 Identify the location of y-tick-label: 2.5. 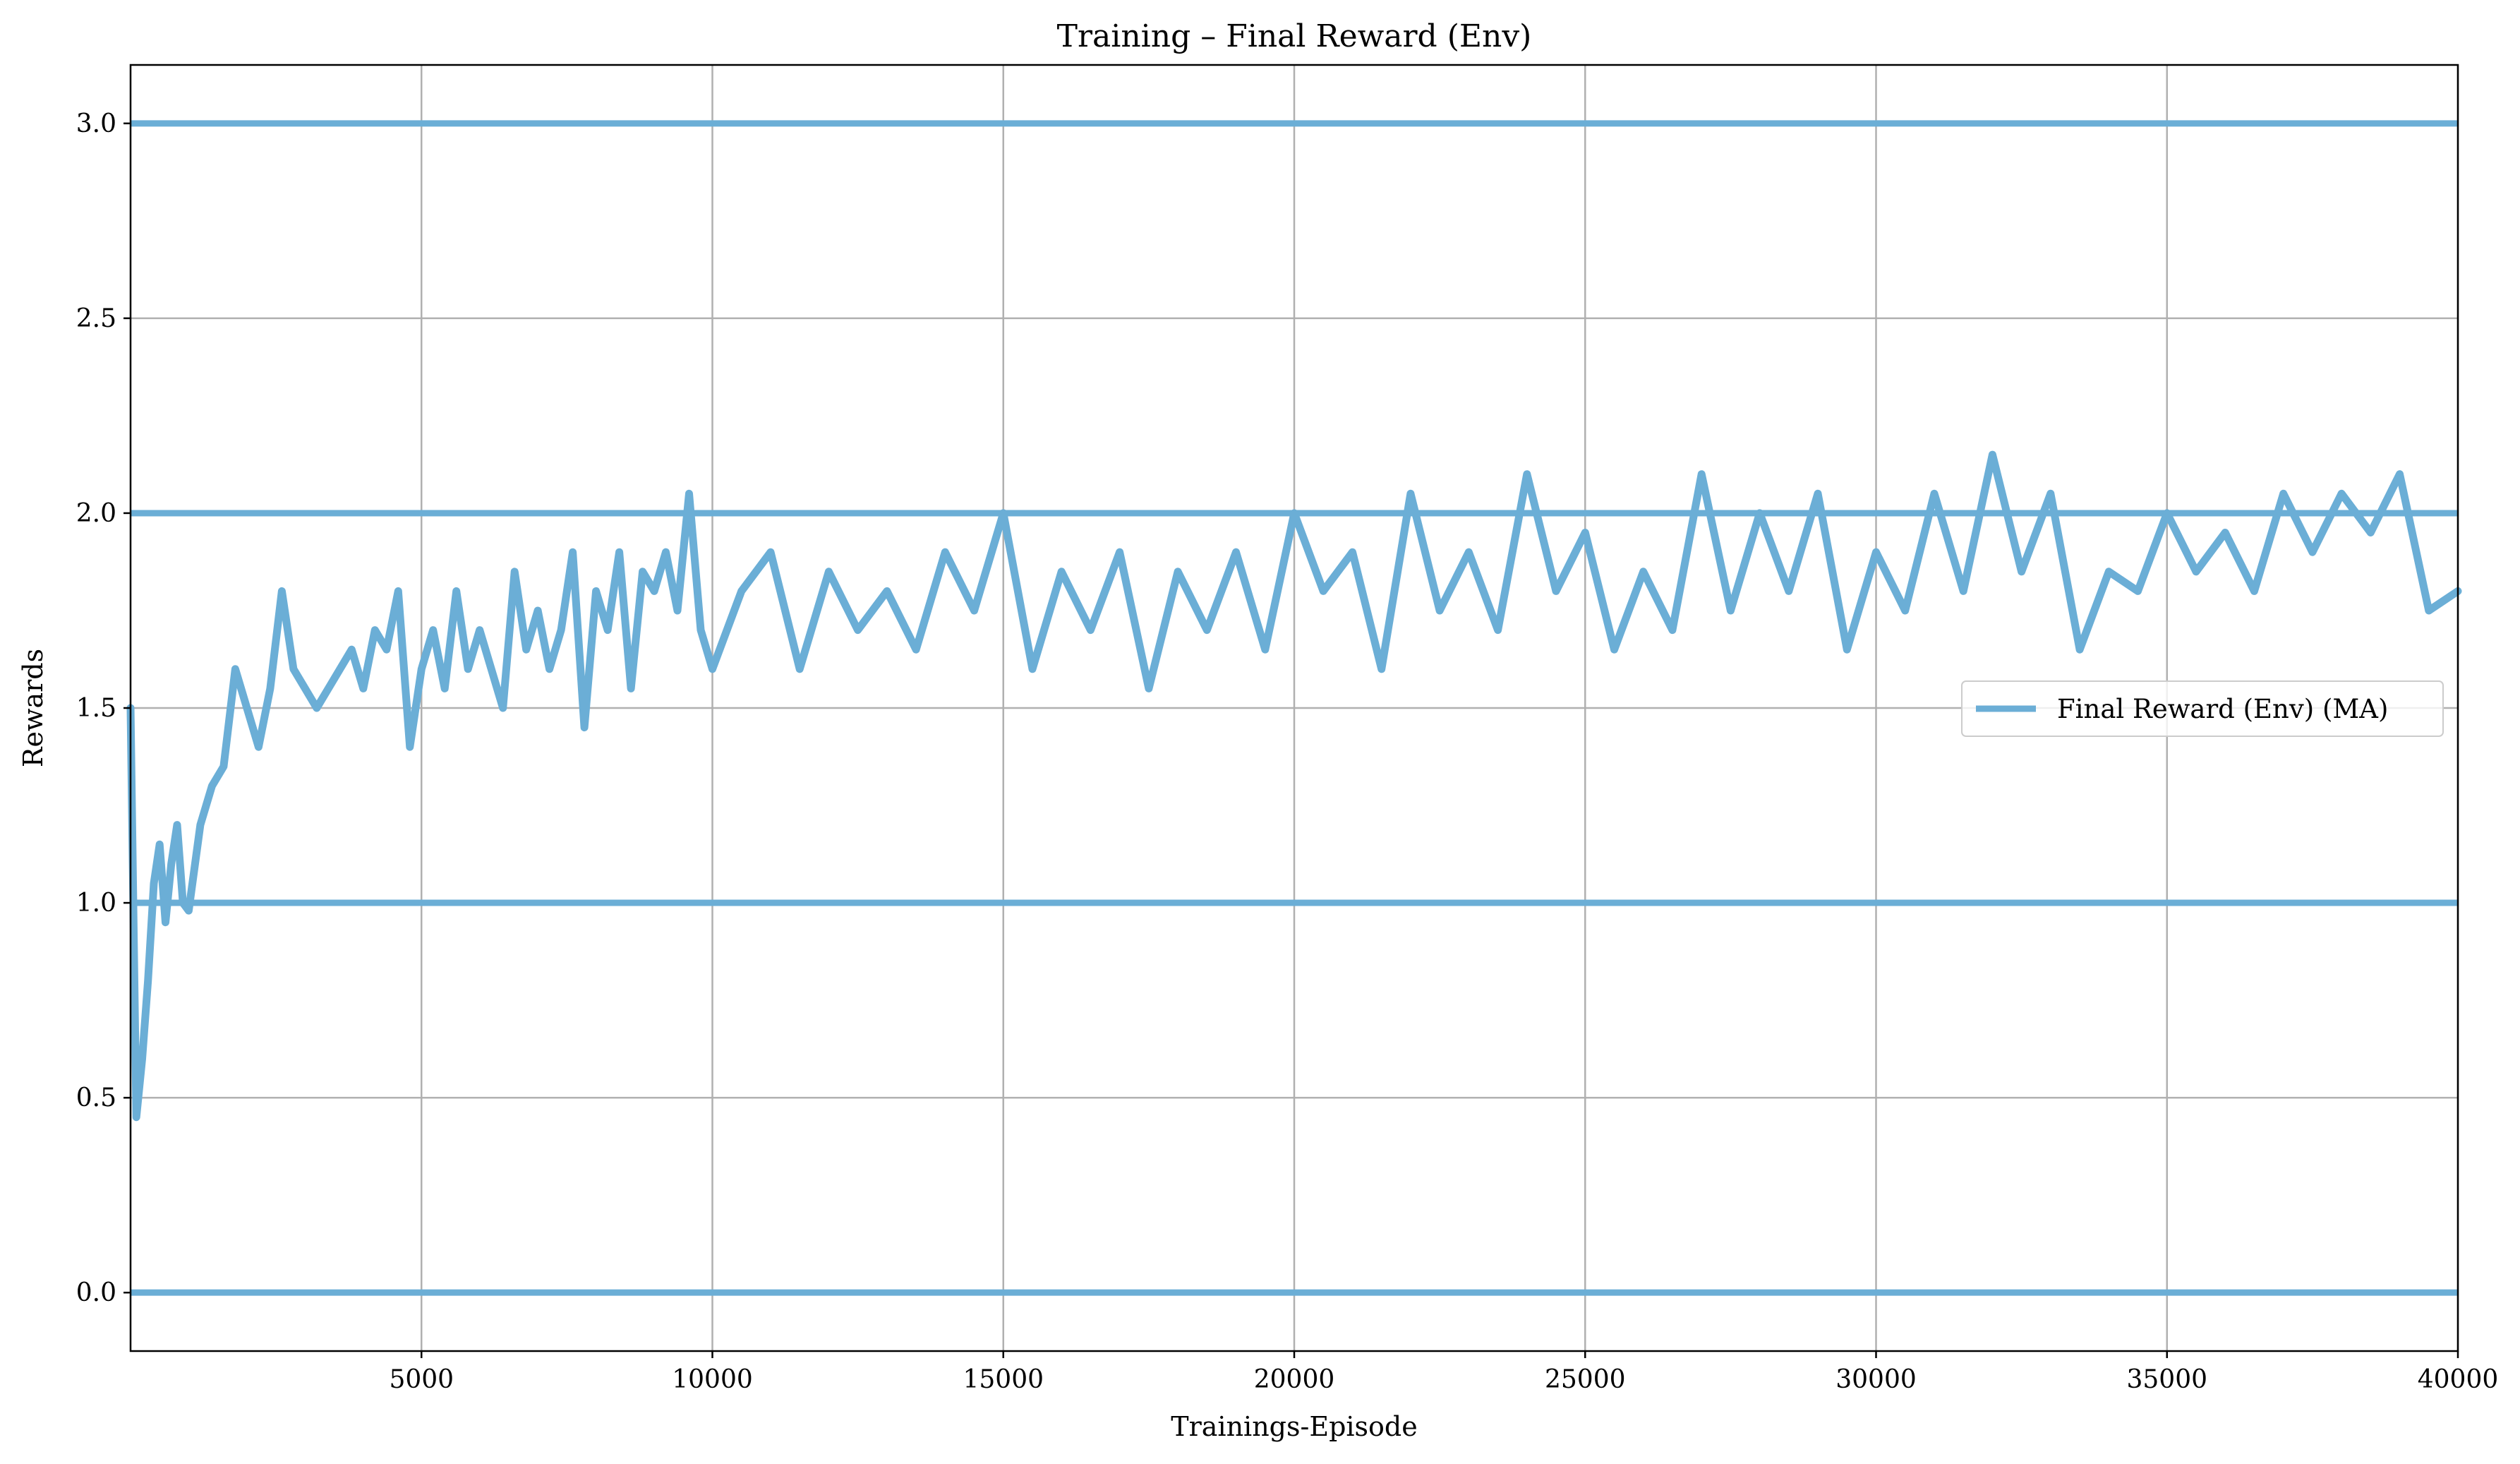
(96, 319).